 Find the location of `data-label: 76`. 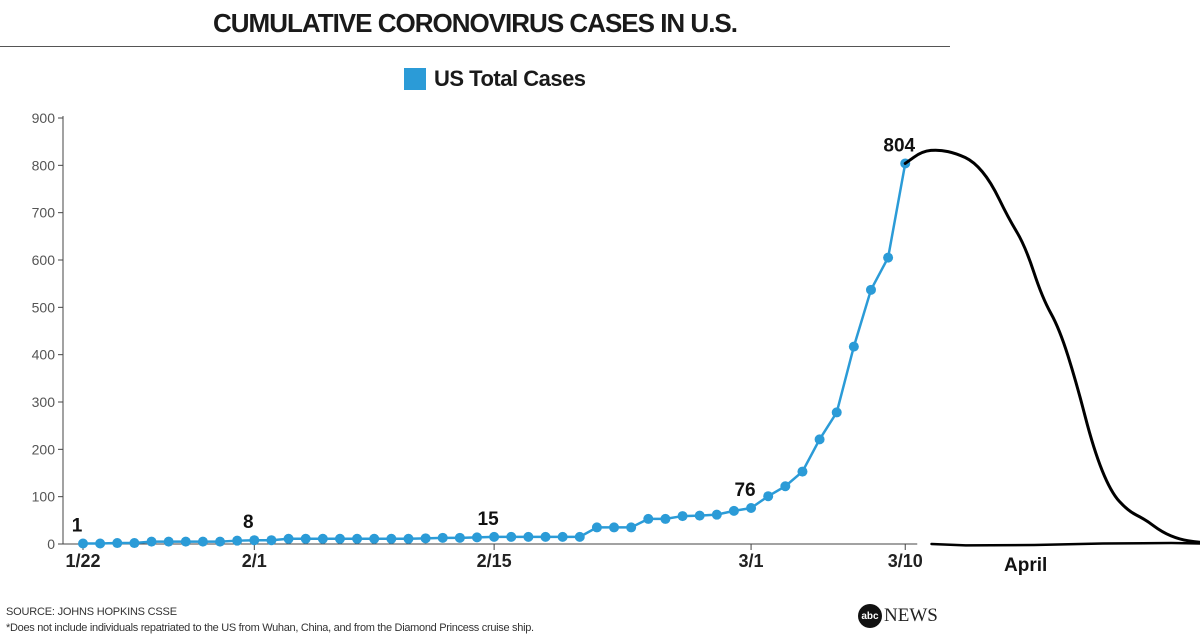

data-label: 76 is located at coordinates (744, 490).